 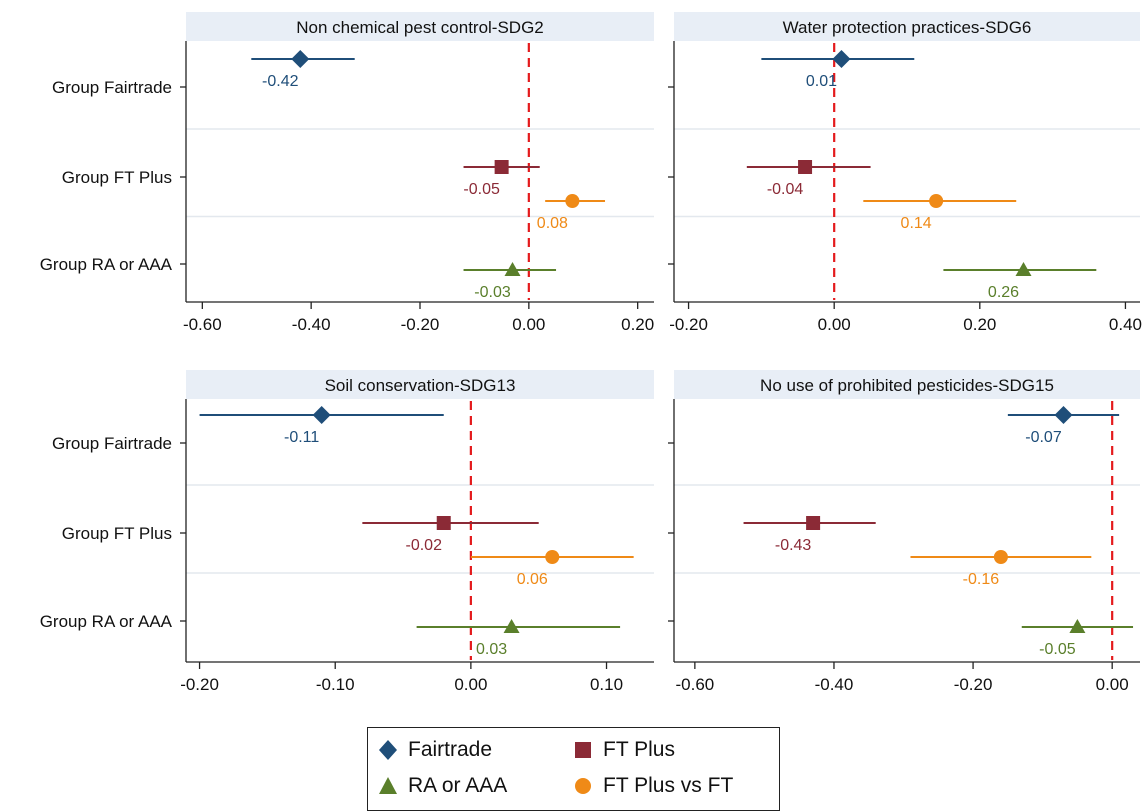 What do you see at coordinates (606, 684) in the screenshot?
I see `x-tick-label: 0.10` at bounding box center [606, 684].